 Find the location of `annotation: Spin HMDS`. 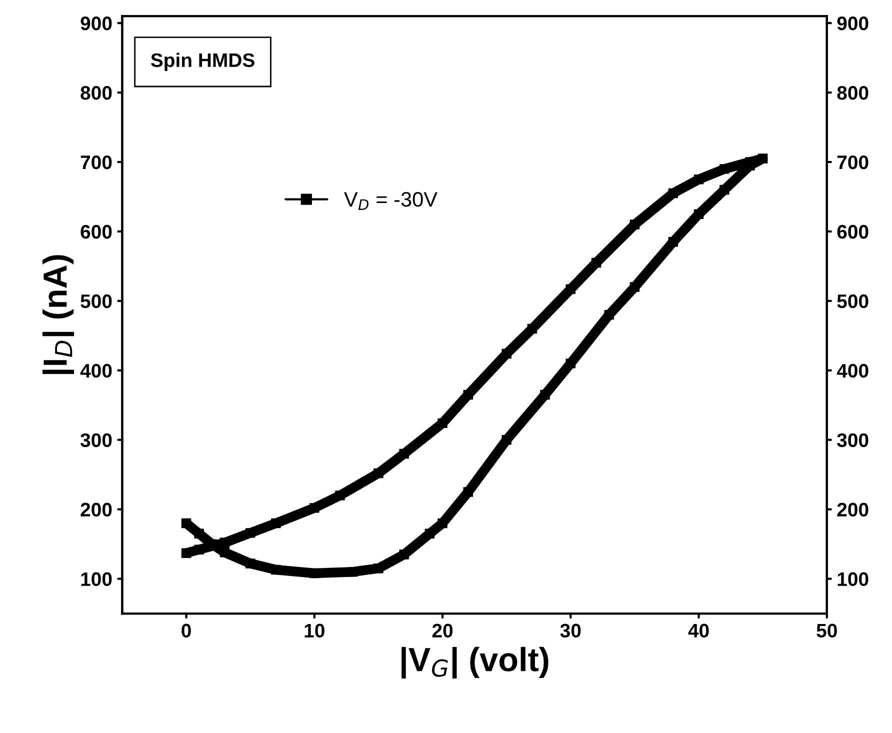

annotation: Spin HMDS is located at coordinates (202, 61).